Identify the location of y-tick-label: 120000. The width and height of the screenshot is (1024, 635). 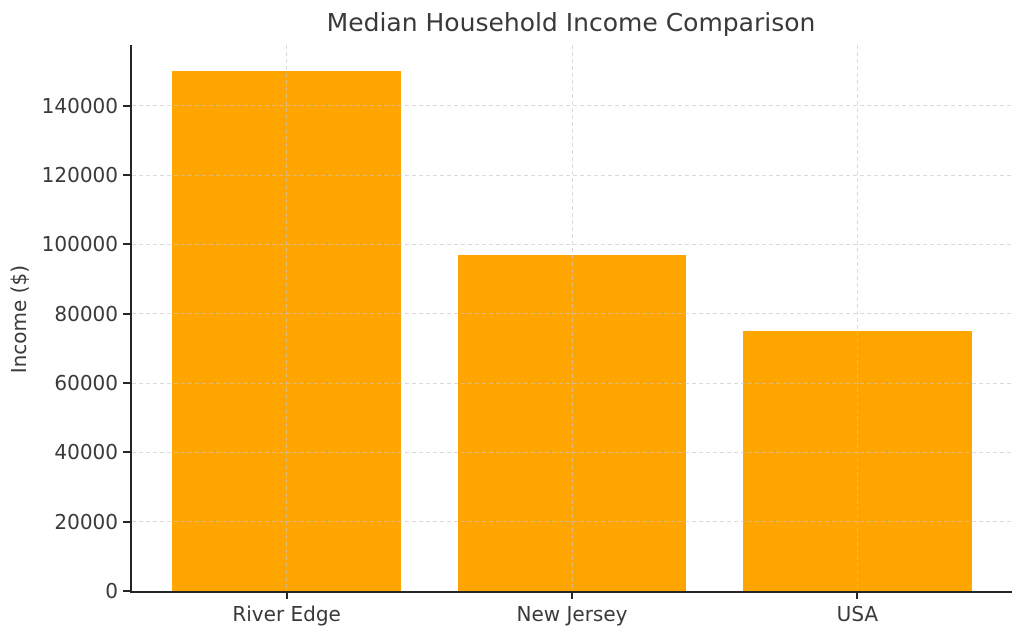
(79, 175).